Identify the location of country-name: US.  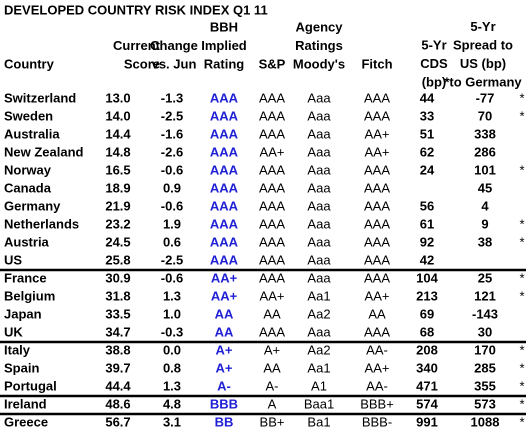
(13, 259).